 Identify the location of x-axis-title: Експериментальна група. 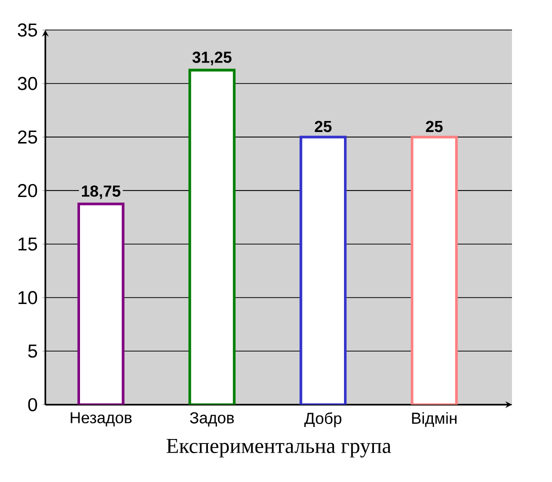
(279, 448).